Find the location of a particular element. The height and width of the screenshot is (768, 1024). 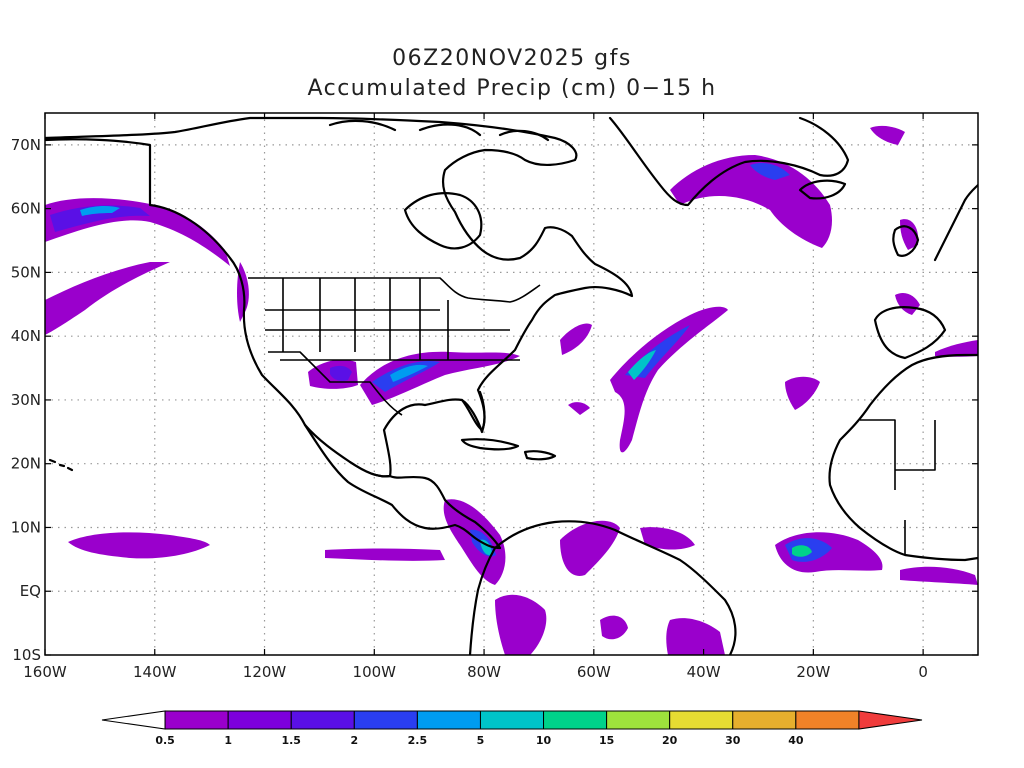

lat-tick-label: 50N is located at coordinates (26, 272).